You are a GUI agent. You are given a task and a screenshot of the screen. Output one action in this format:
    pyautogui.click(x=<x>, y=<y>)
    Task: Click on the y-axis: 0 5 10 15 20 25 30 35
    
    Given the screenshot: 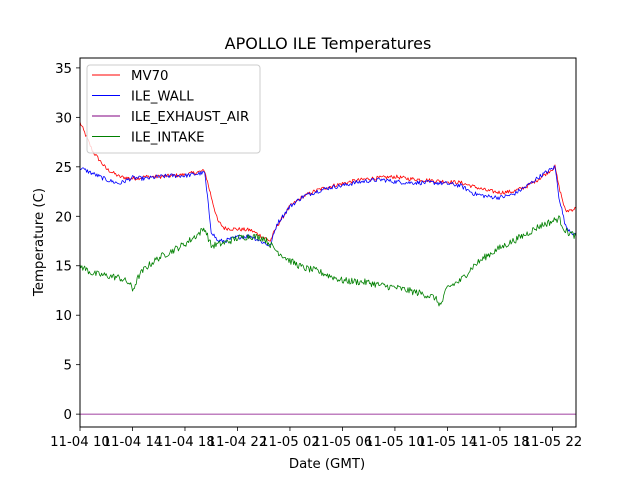 What is the action you would take?
    pyautogui.click(x=67, y=242)
    